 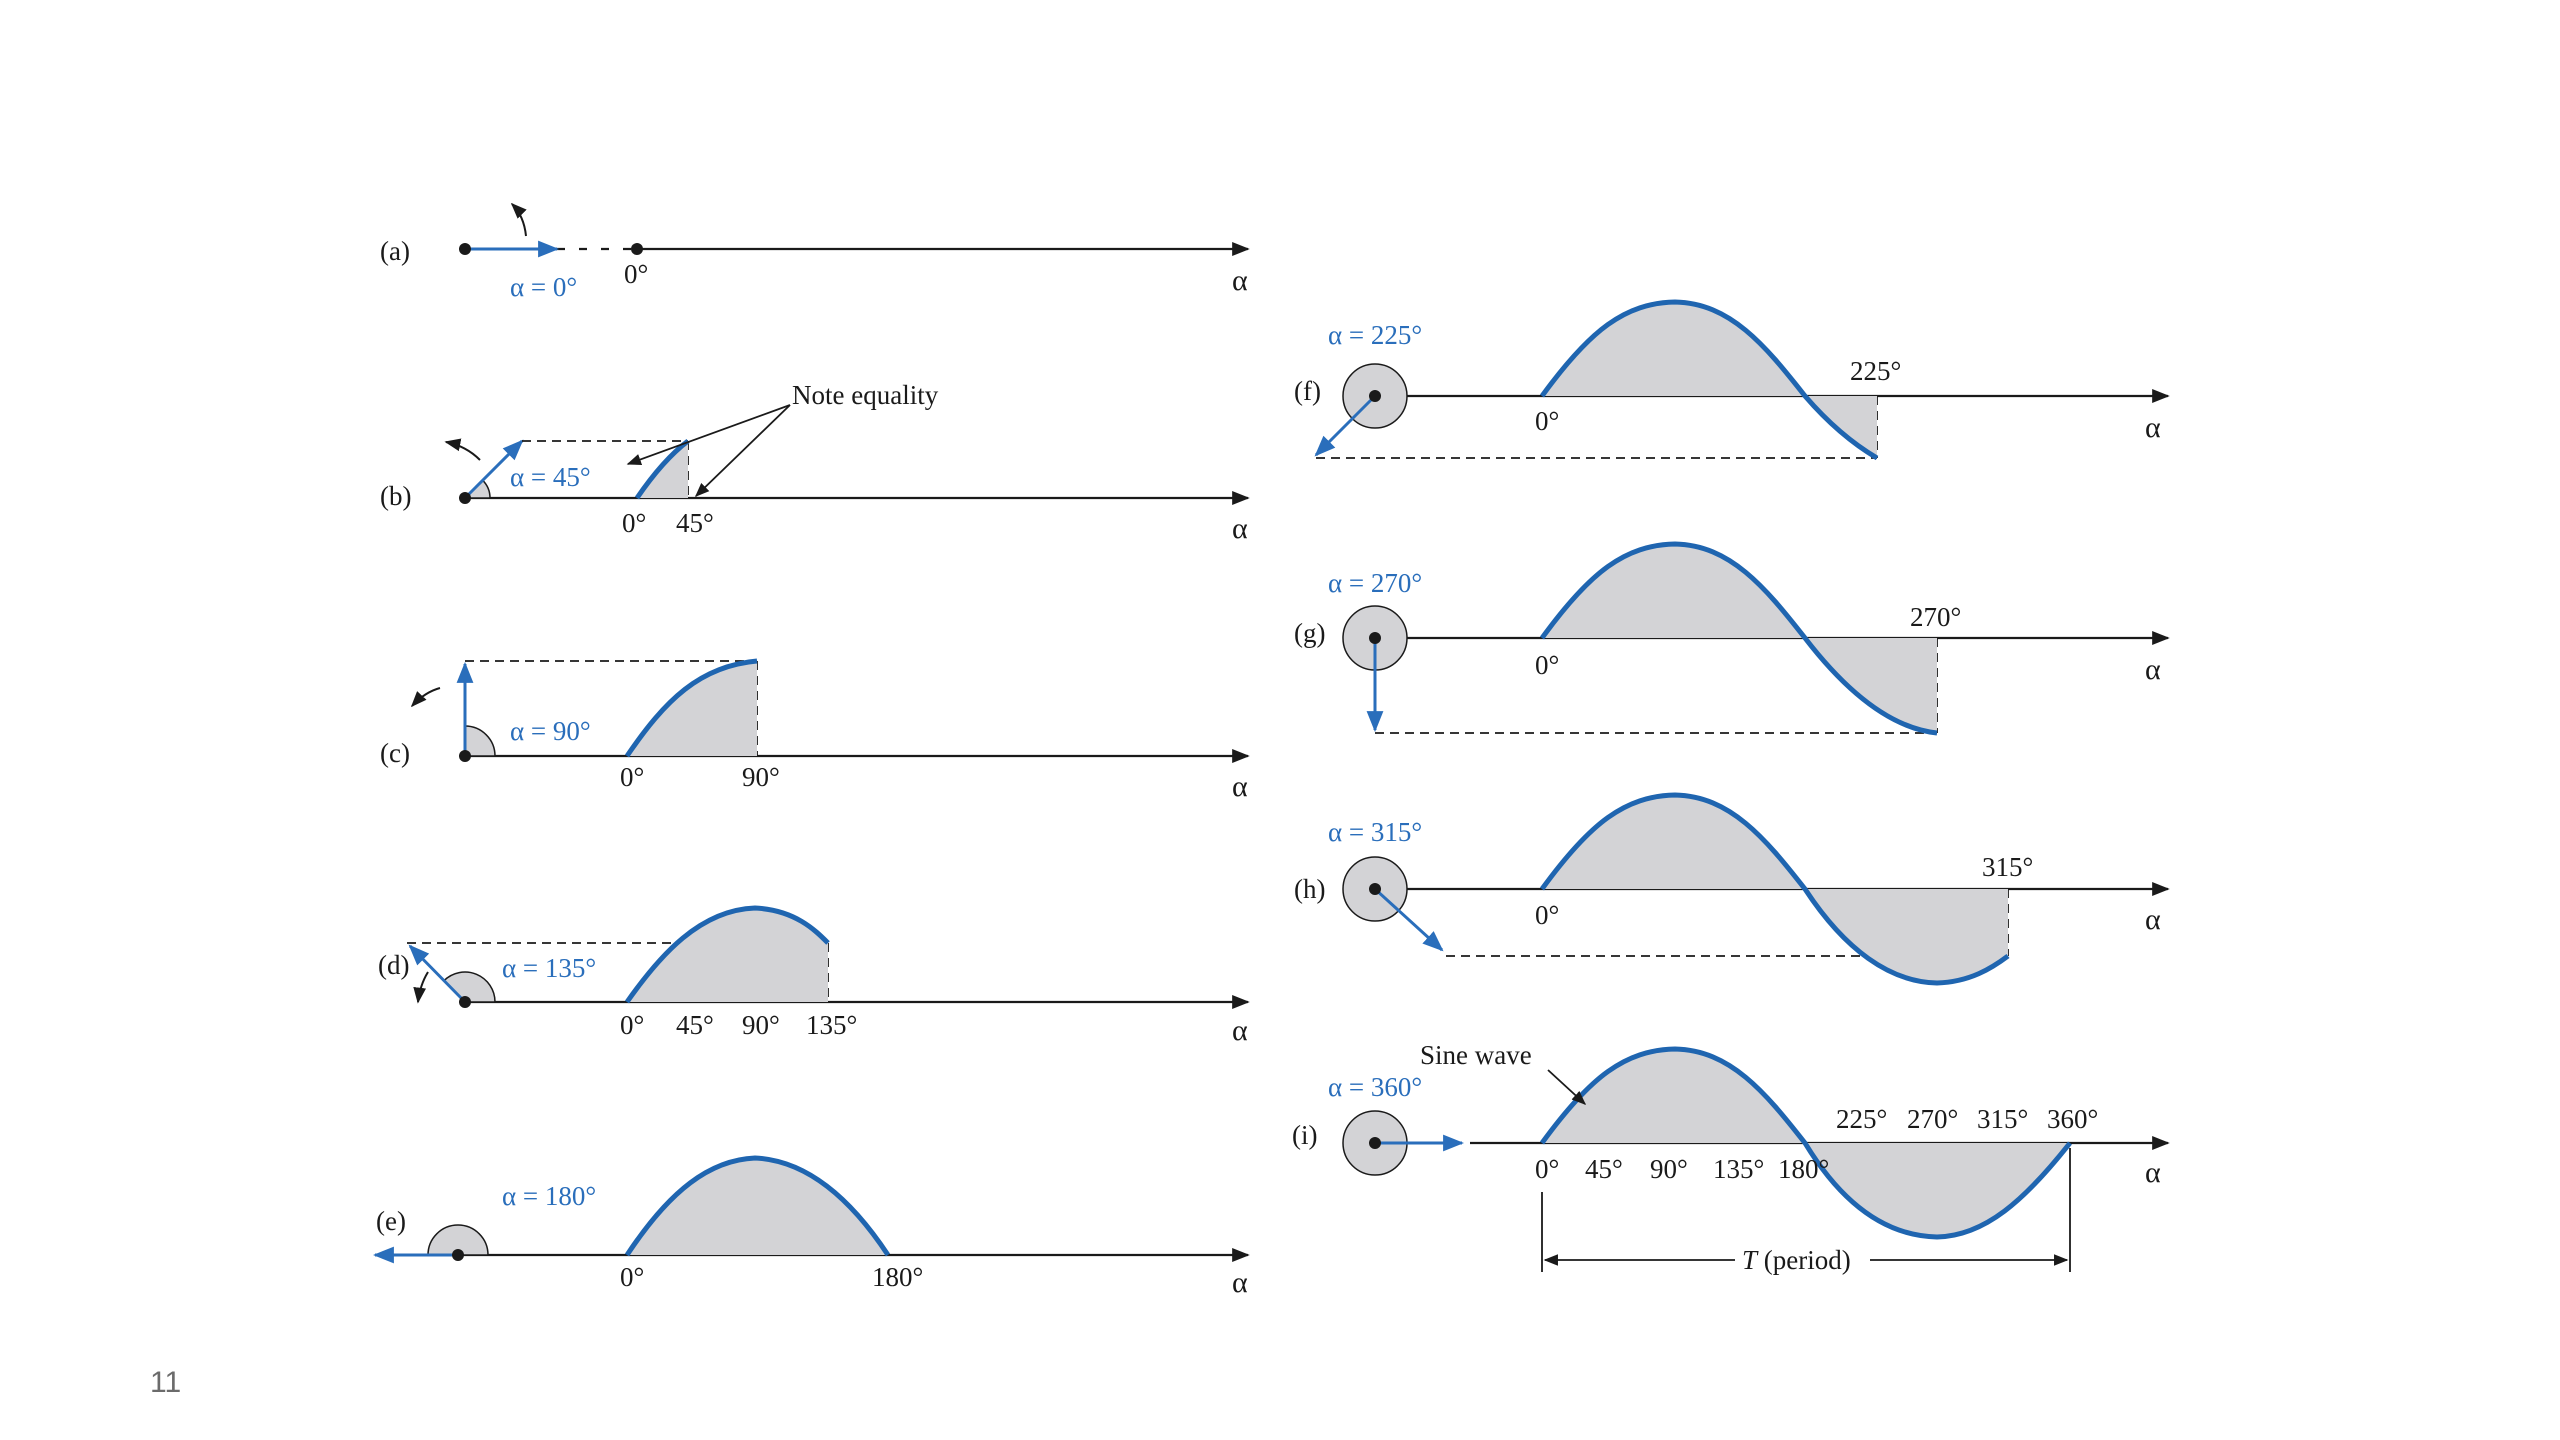 What do you see at coordinates (1375, 583) in the screenshot?
I see `angle-label: α = 270°` at bounding box center [1375, 583].